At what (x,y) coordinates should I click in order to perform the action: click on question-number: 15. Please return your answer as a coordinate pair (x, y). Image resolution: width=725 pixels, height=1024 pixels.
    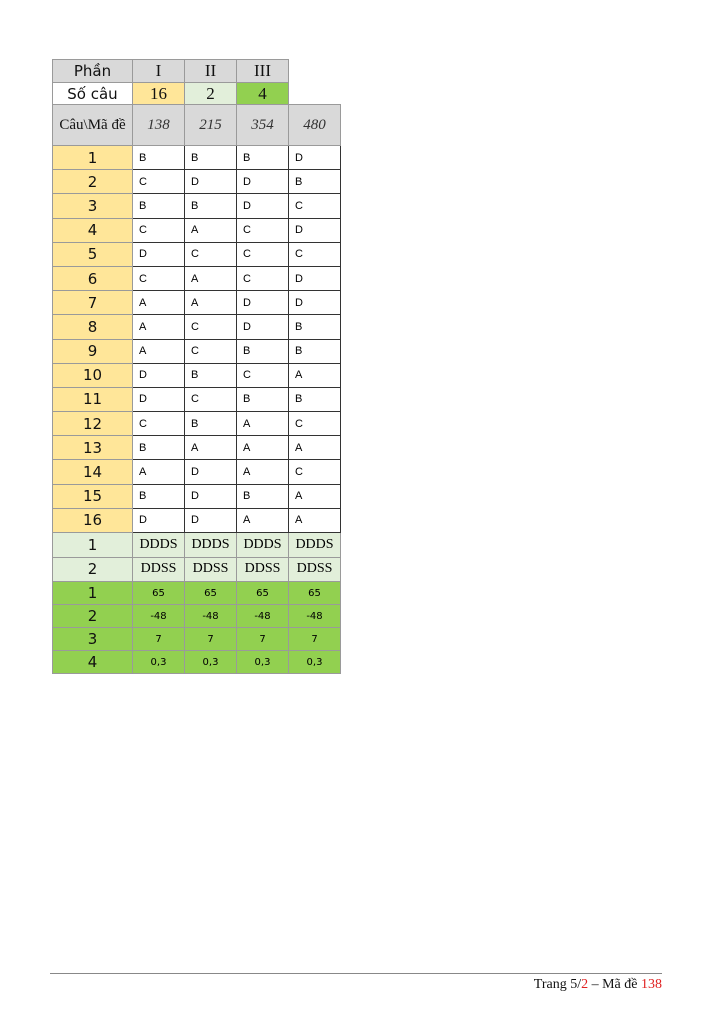
    Looking at the image, I should click on (92, 496).